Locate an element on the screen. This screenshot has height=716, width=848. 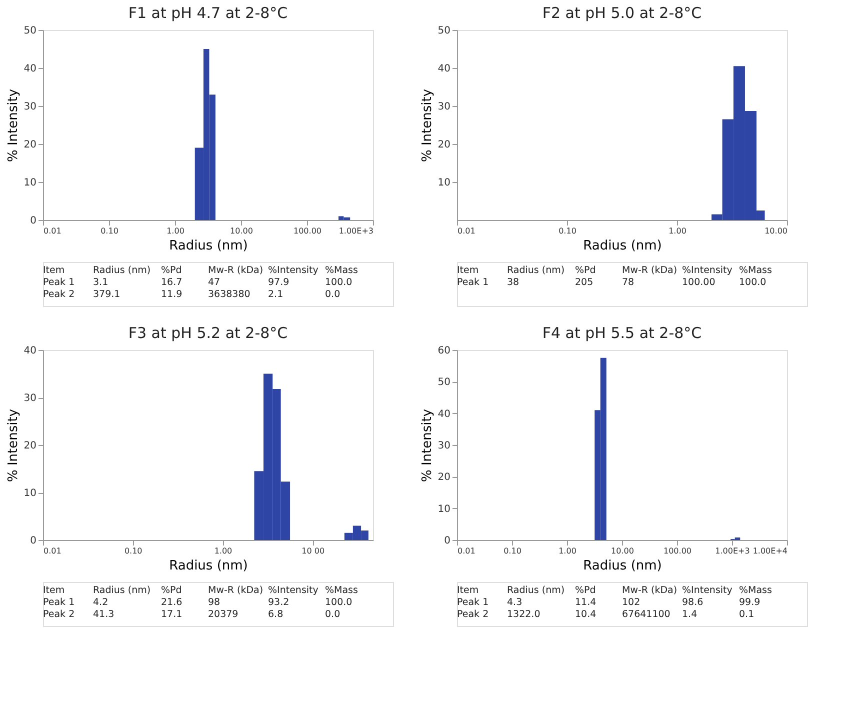
x-tick-label: 1.00E+4 is located at coordinates (770, 551).